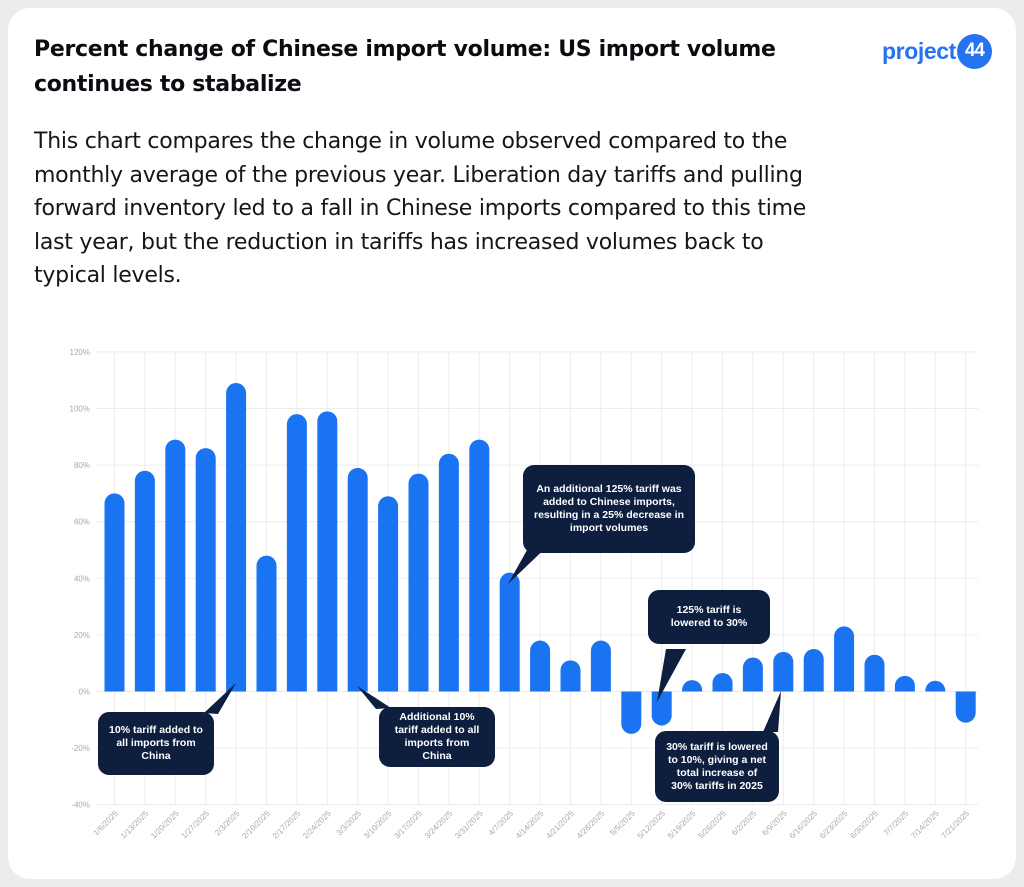  Describe the element at coordinates (834, 825) in the screenshot. I see `x-tick-label: 6/23/2025` at that location.